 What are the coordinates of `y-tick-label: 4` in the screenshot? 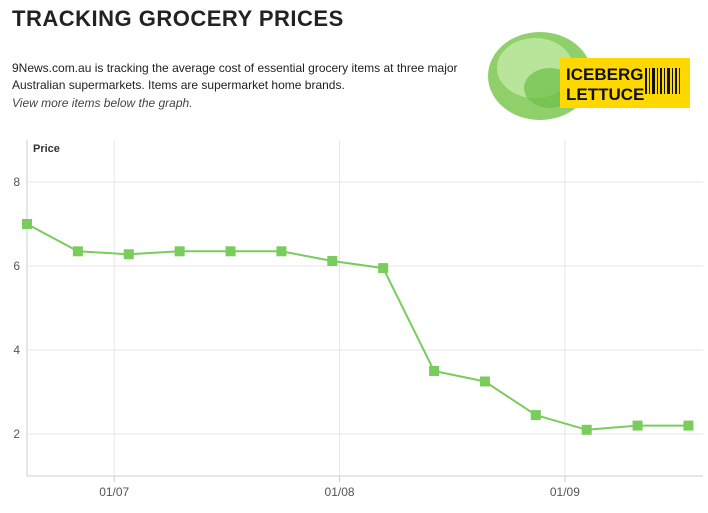 It's located at (16, 350).